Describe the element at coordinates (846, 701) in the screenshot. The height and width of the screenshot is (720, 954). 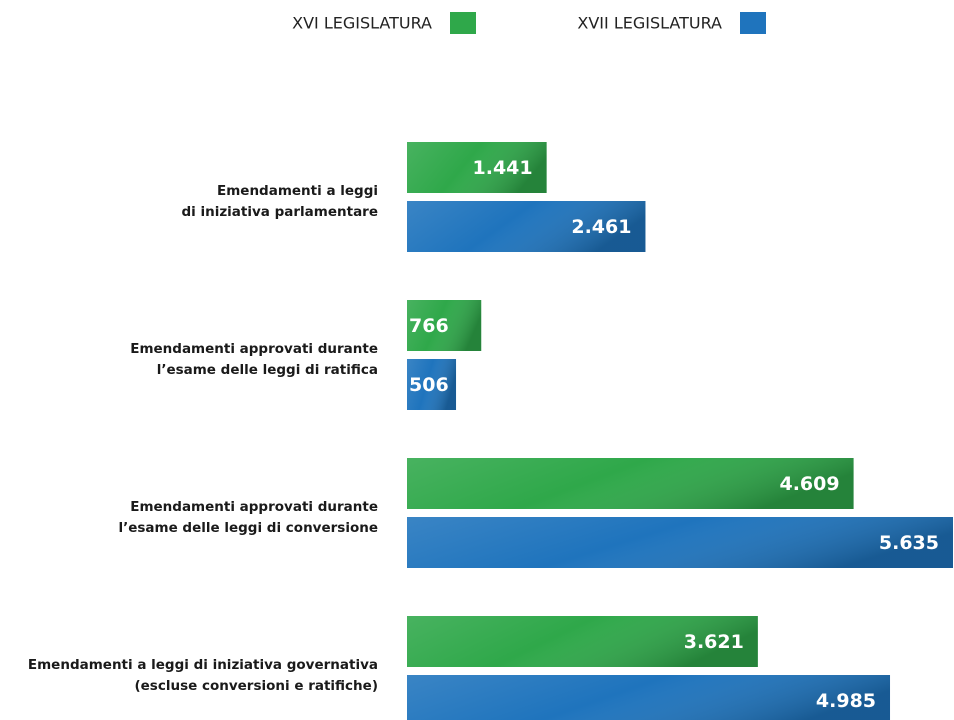
I see `value-label: 4.985` at that location.